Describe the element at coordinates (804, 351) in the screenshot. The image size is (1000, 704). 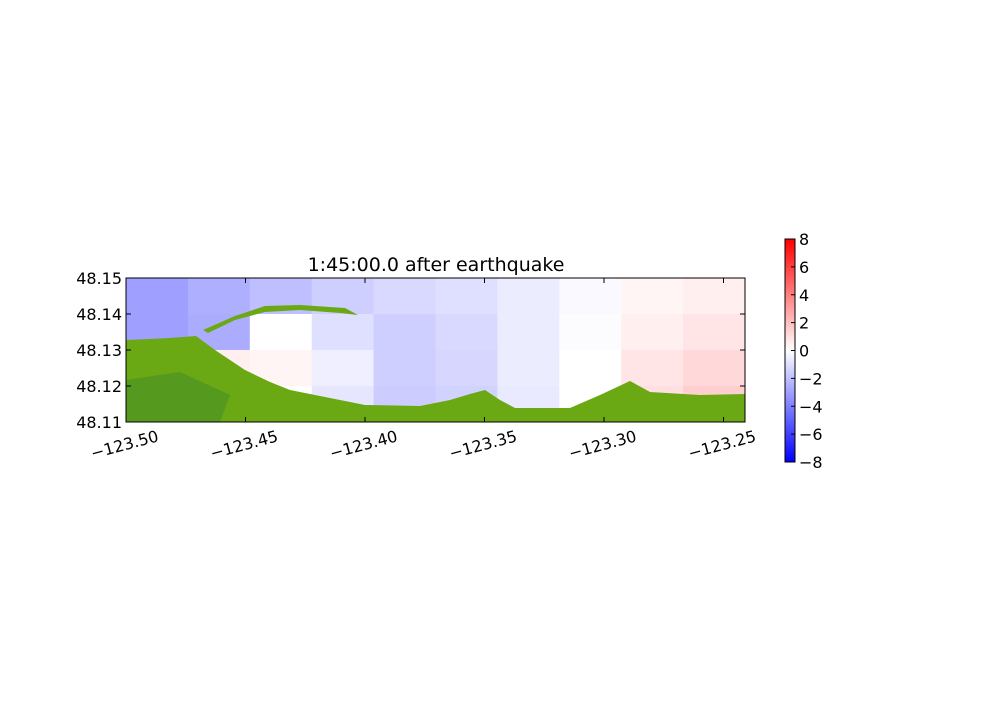
I see `colorbar-tick-label: 0` at that location.